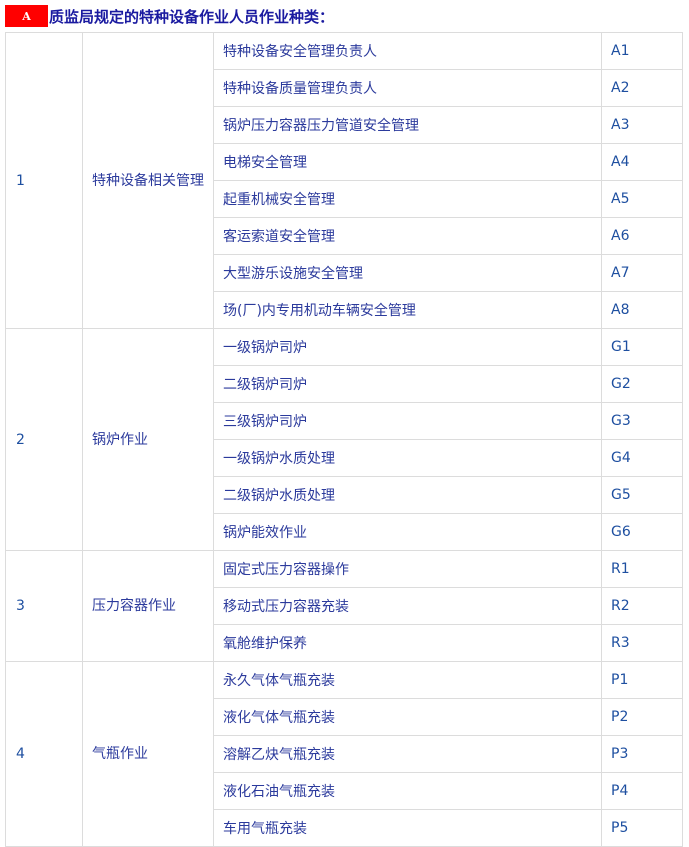 The image size is (689, 847). What do you see at coordinates (407, 51) in the screenshot?
I see `operation-item: 特种设备安全管理负责人` at bounding box center [407, 51].